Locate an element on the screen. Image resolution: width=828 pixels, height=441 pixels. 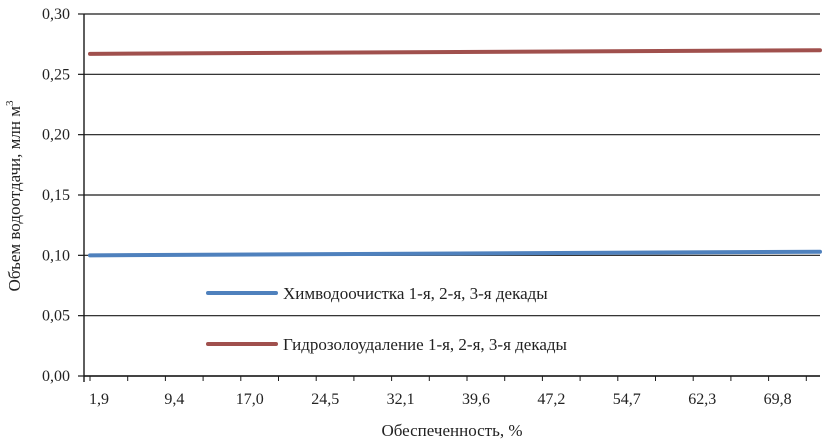
x-tick-label: 17,0 is located at coordinates (250, 399).